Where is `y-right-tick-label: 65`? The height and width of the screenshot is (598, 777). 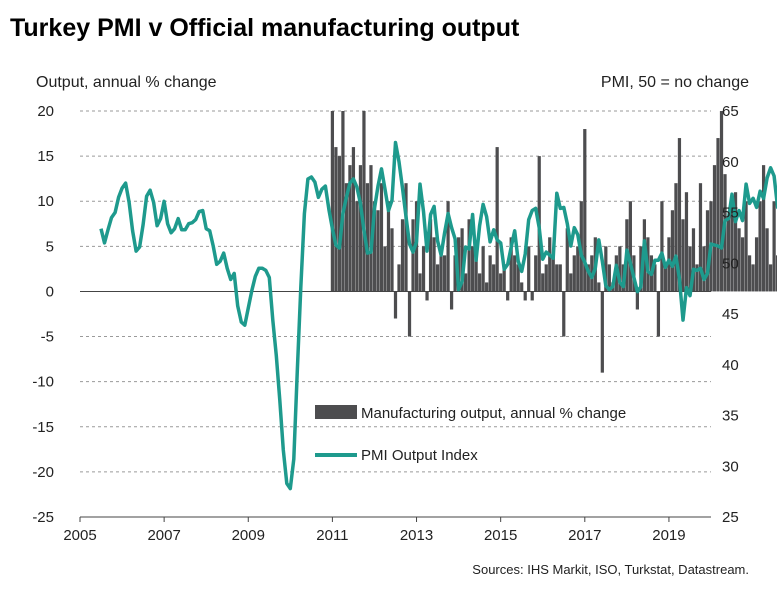 y-right-tick-label: 65 is located at coordinates (730, 111).